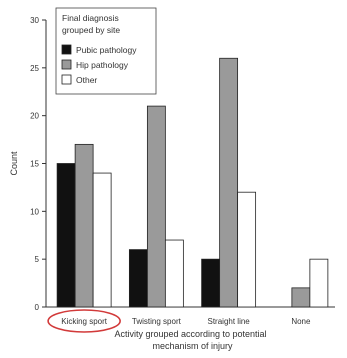 This screenshot has height=358, width=347. What do you see at coordinates (34, 116) in the screenshot?
I see `y-tick-label: 20` at bounding box center [34, 116].